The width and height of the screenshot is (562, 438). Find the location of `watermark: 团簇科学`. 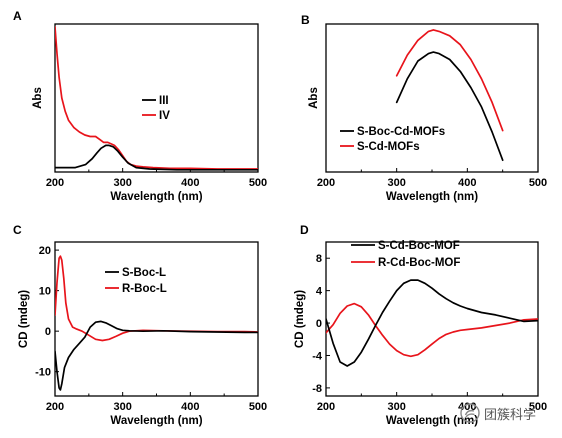

watermark: 团簇科学 is located at coordinates (498, 413).